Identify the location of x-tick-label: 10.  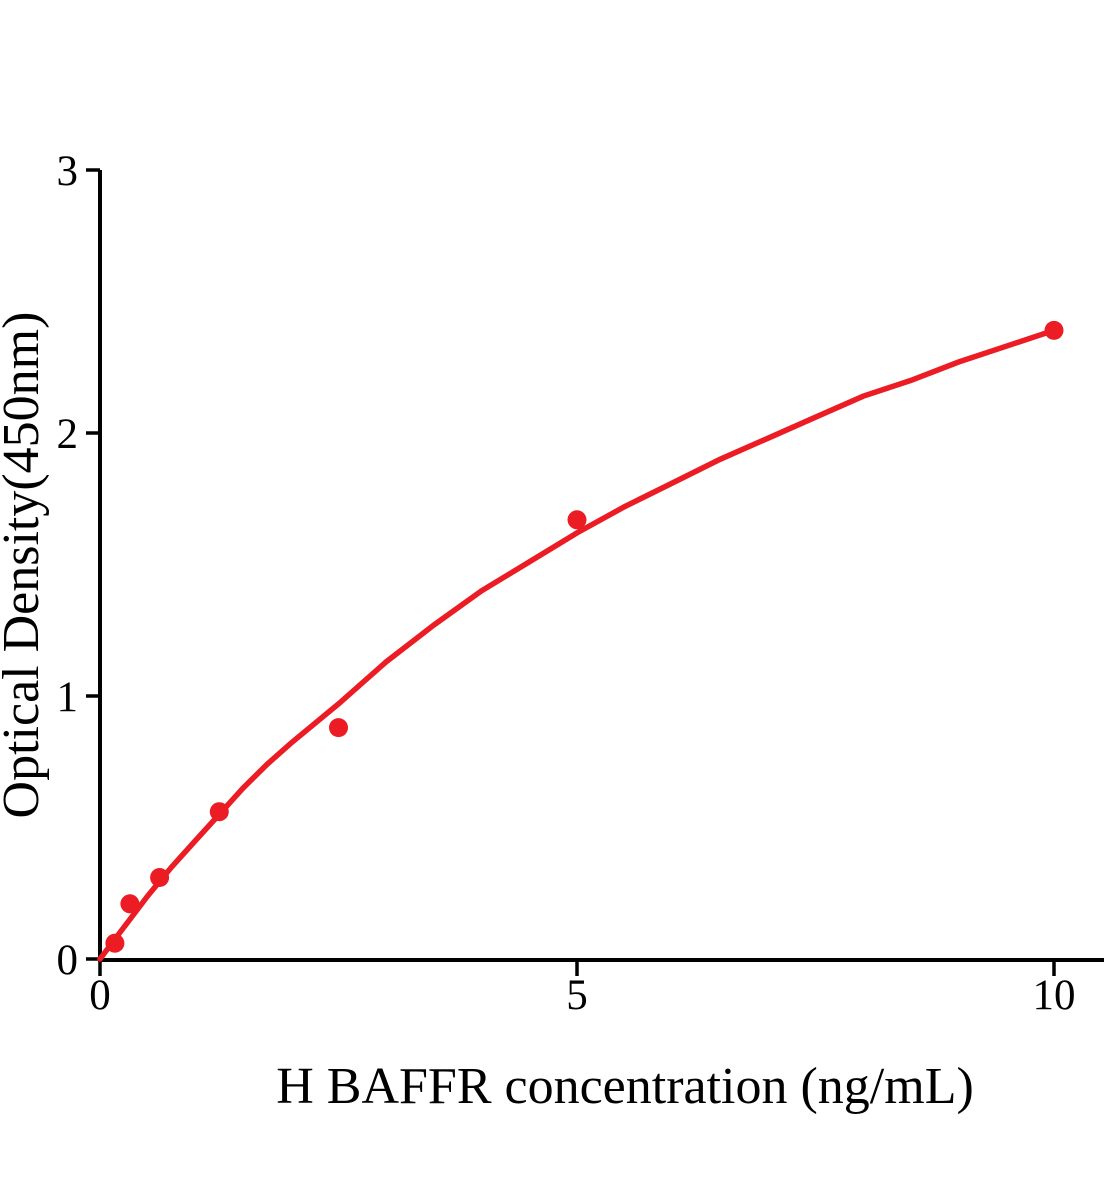
(1054, 995).